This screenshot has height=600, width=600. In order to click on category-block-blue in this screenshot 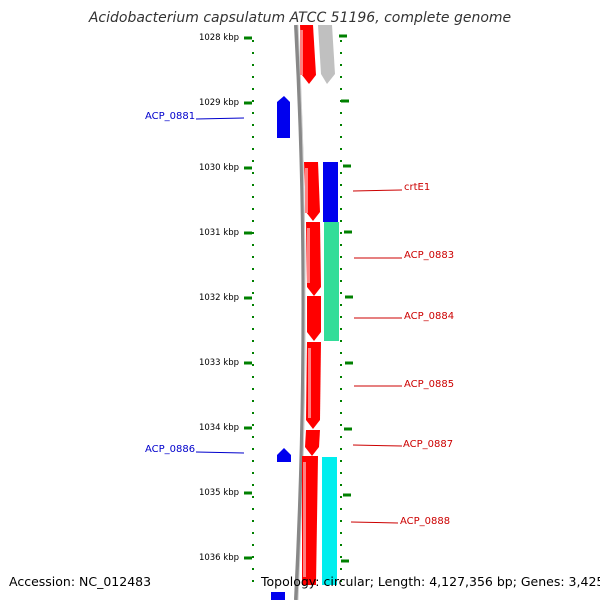, I will do `click(330, 192)`.